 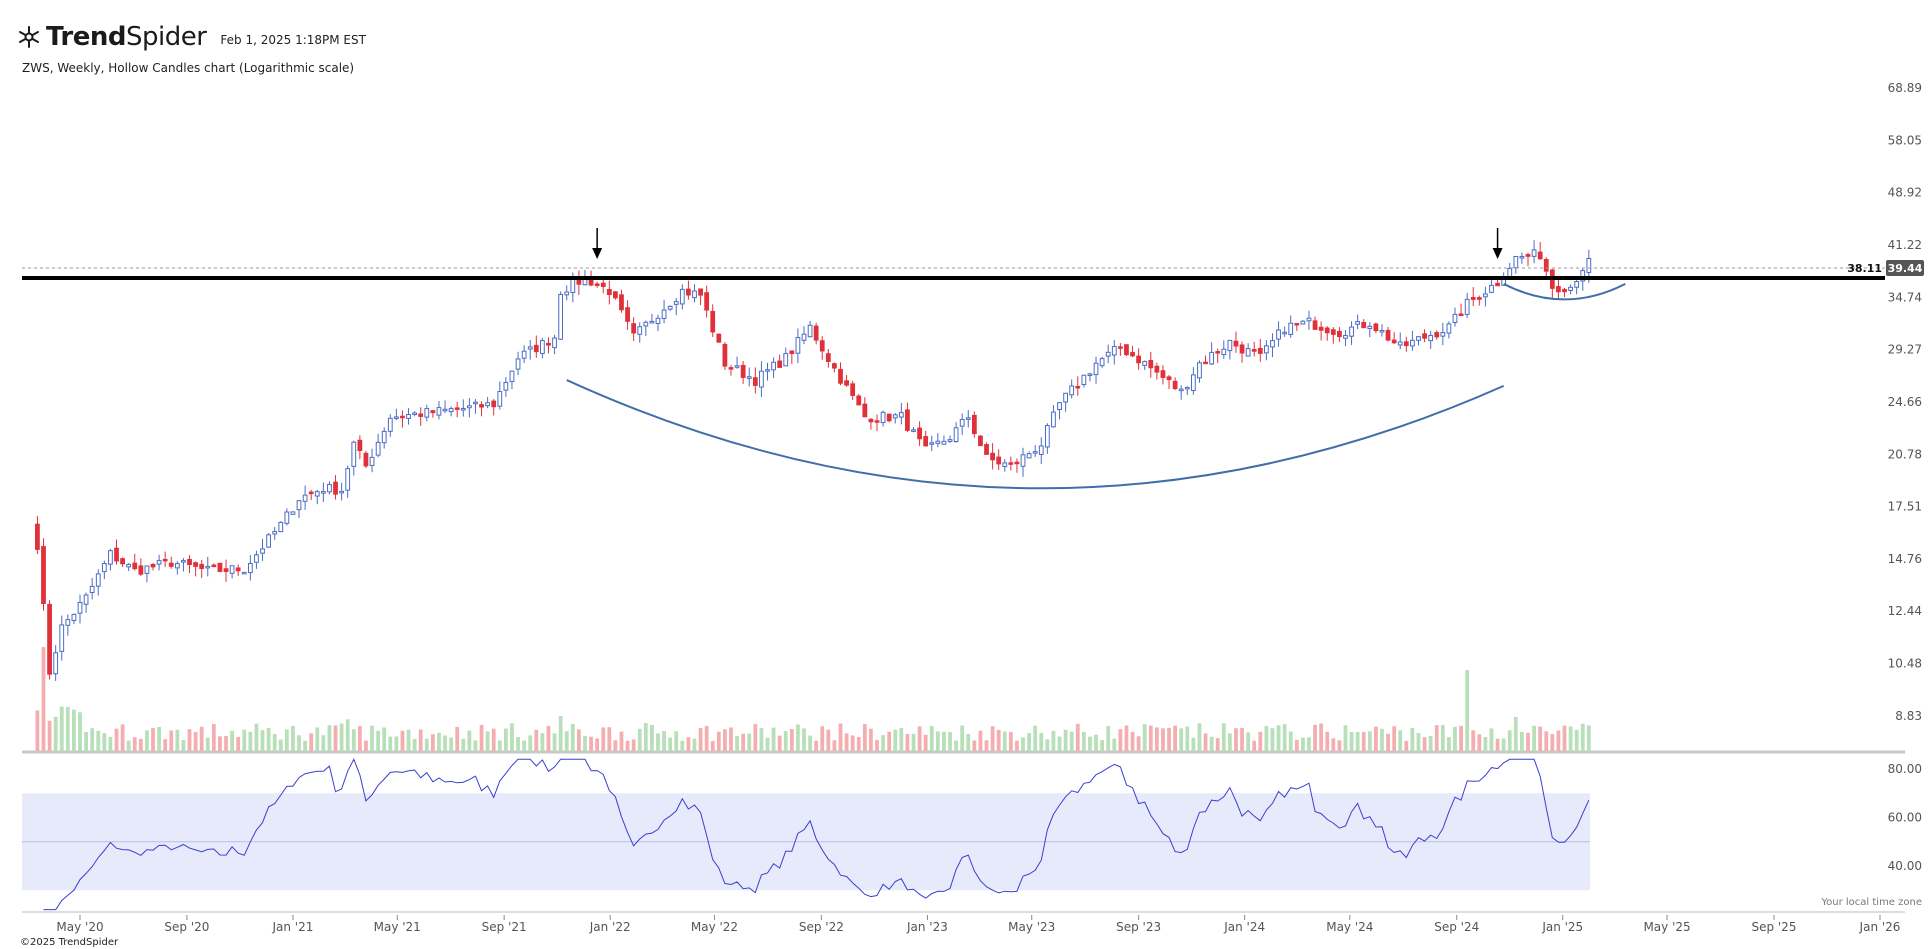 What do you see at coordinates (69, 942) in the screenshot?
I see `copyright-footer: ©2025 TrendSpider` at bounding box center [69, 942].